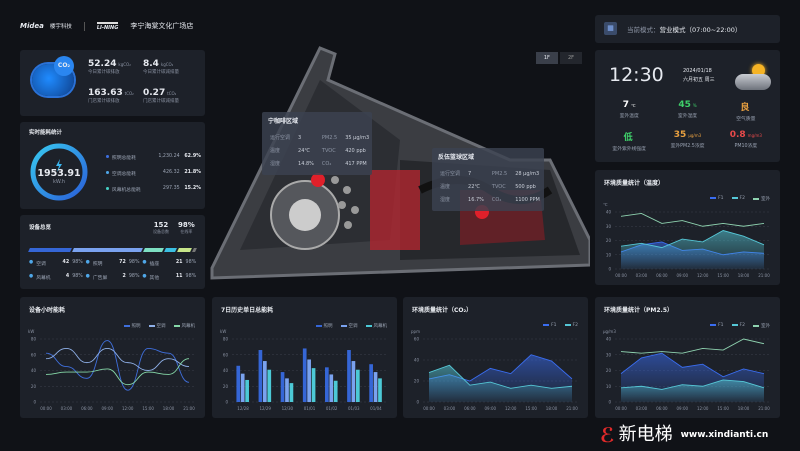  I want to click on watermark-url: www.xindianti.cn, so click(724, 435).